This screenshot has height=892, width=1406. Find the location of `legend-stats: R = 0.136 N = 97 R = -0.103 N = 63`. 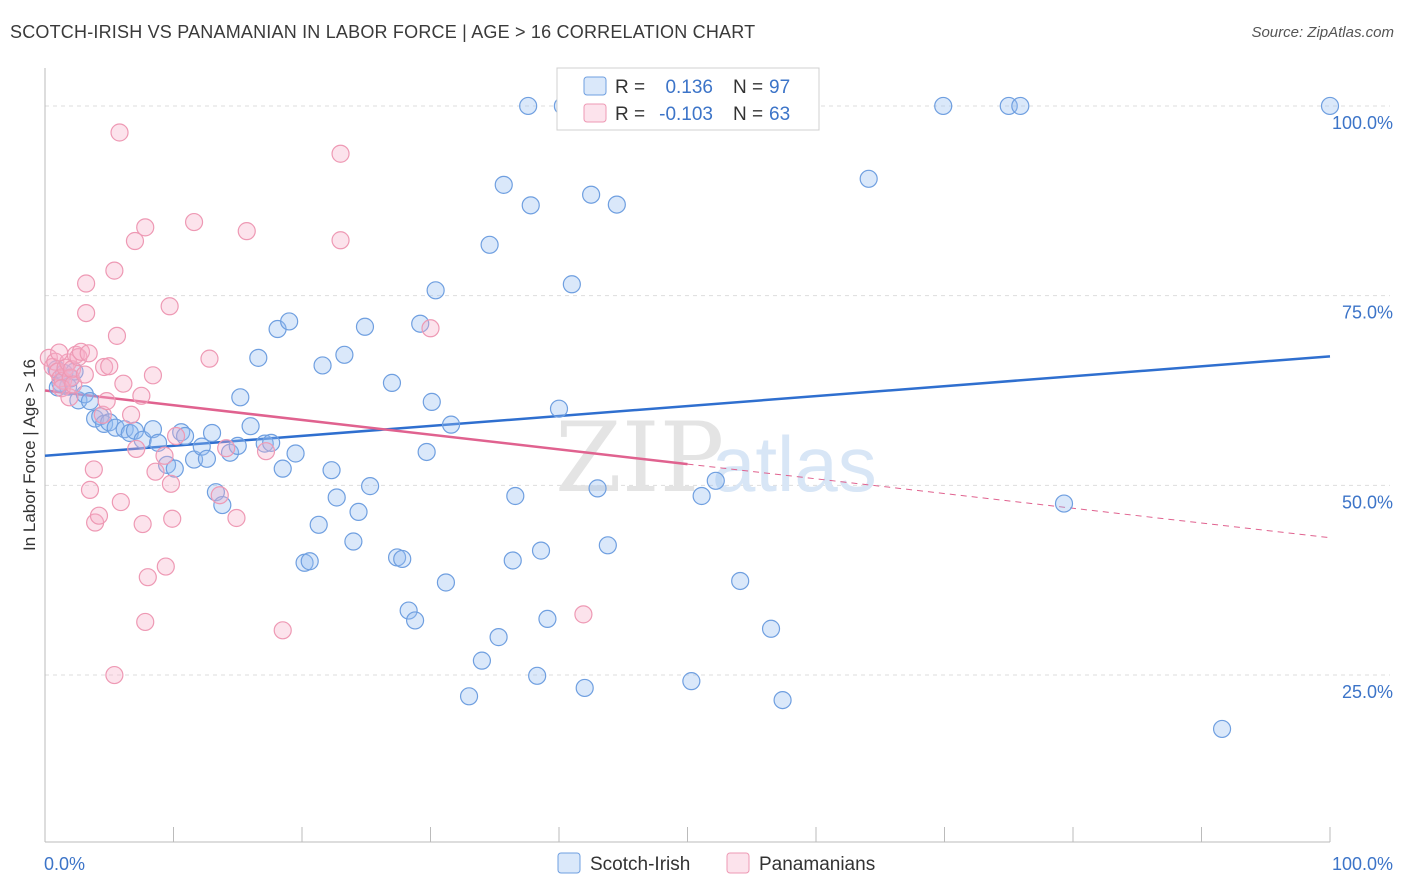

legend-stats: R = 0.136 N = 97 R = -0.103 N = 63 is located at coordinates (688, 99).